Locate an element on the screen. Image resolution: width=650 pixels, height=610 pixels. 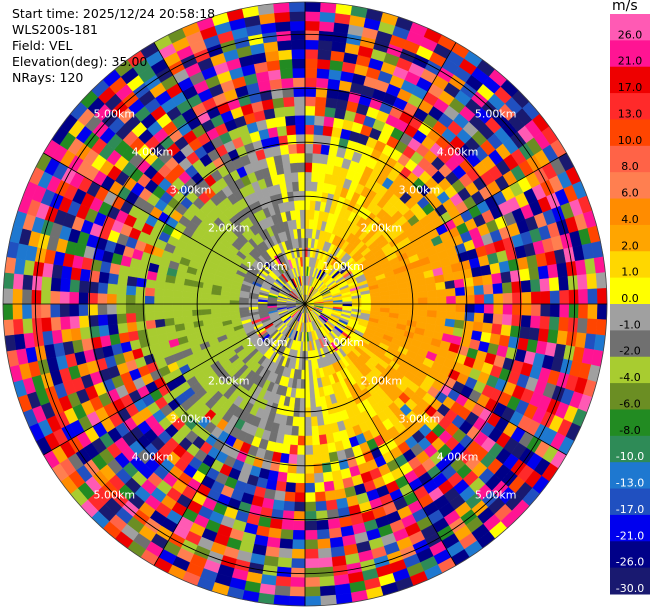
colorbar-tick-label: -2.0 is located at coordinates (629, 351).